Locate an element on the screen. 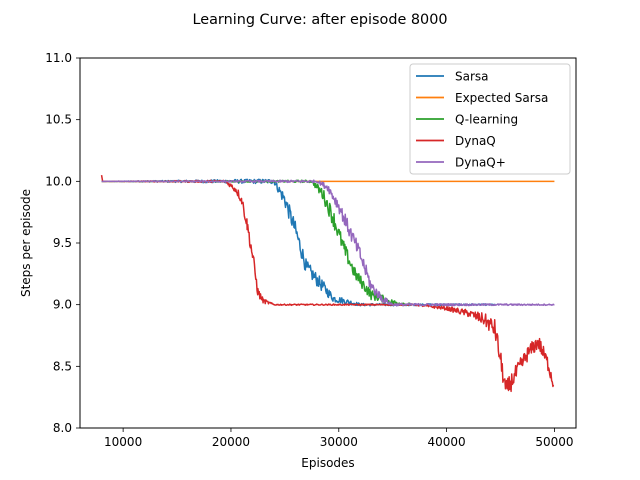  legend: Sarsa Expected Sarsa Q-learning DynaQ DynaQ+ is located at coordinates (490, 119).